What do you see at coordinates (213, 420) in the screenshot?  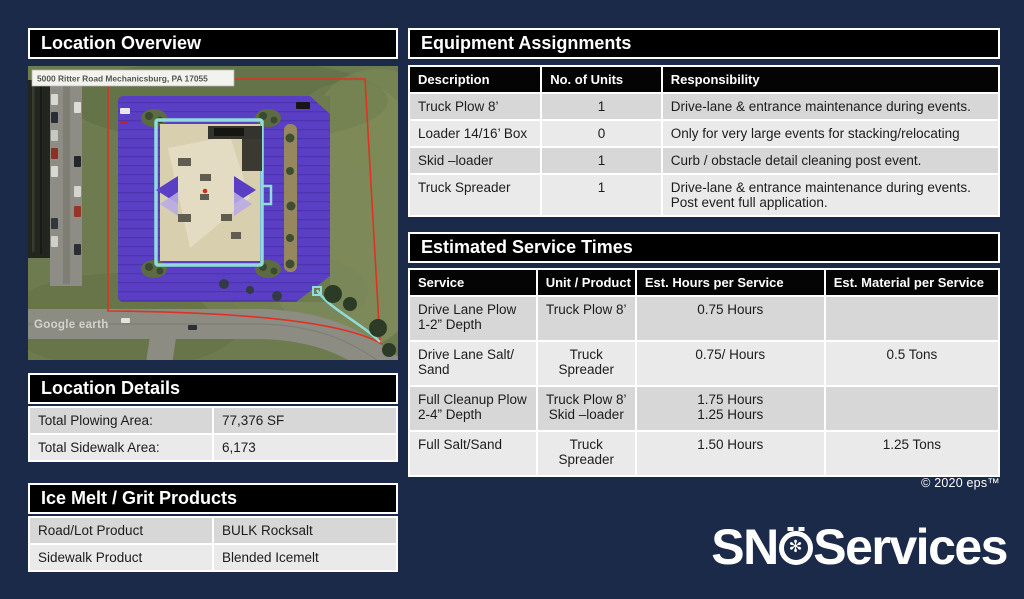 I see `table-row: Total Plowing Area: 77,376 SF` at bounding box center [213, 420].